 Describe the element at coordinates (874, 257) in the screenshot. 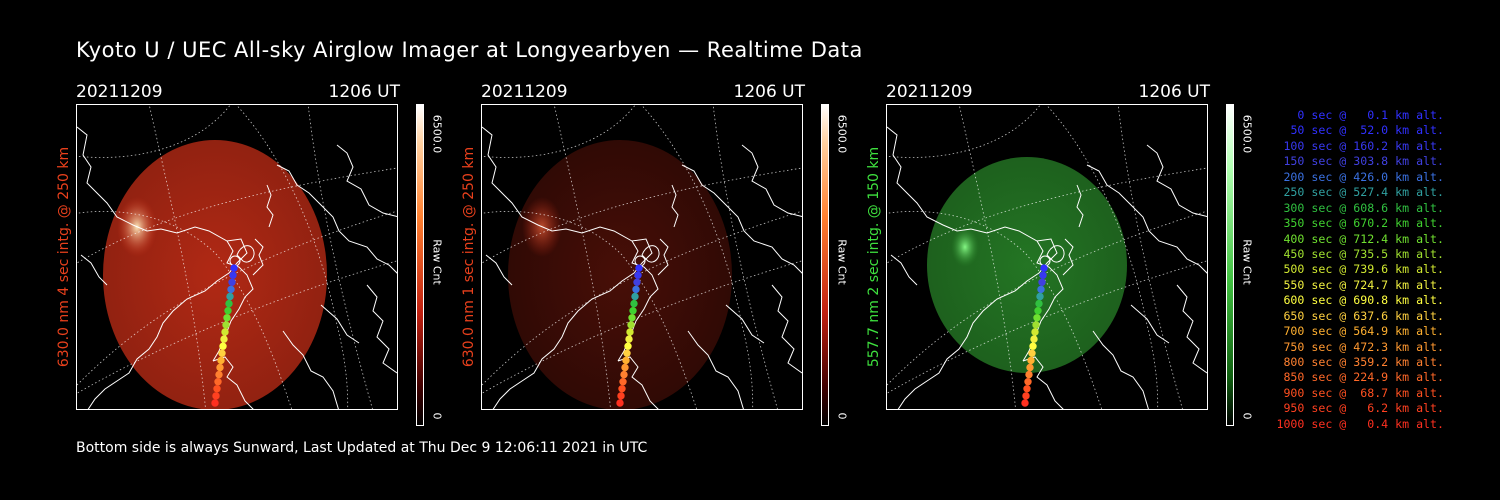

I see `panel-filter-label-text: 557.7 nm 2 sec intg. @ 150 km` at that location.